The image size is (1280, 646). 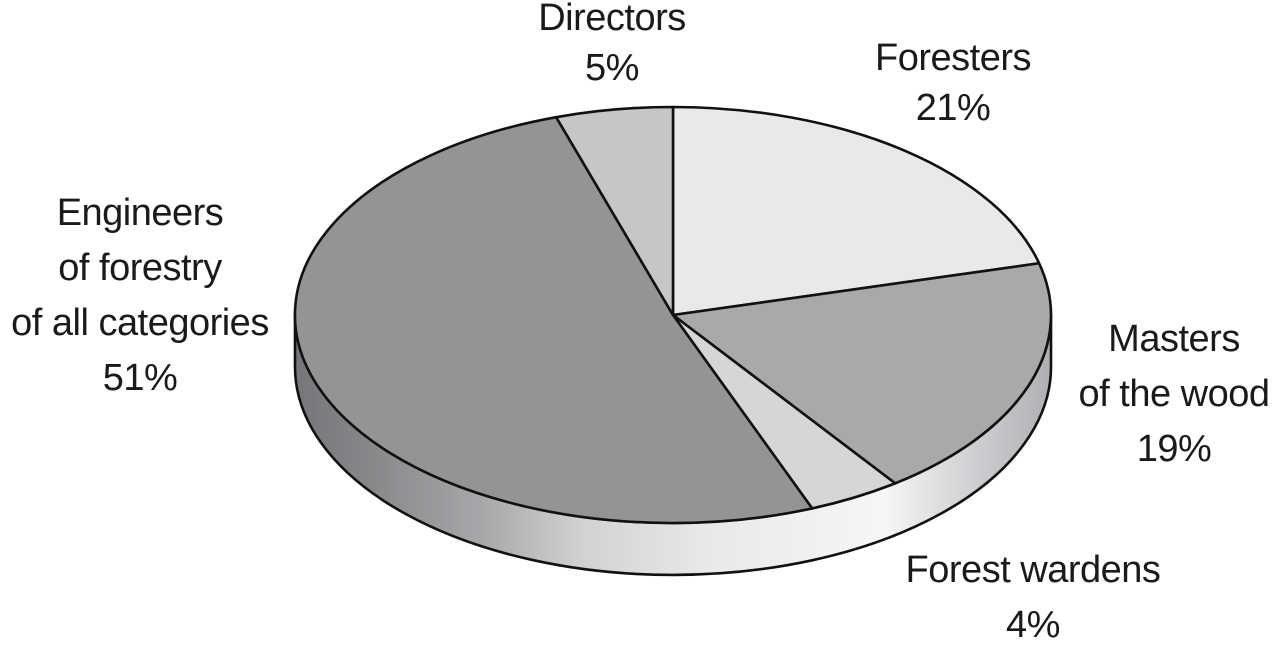 What do you see at coordinates (953, 108) in the screenshot?
I see `callout-line: 21%` at bounding box center [953, 108].